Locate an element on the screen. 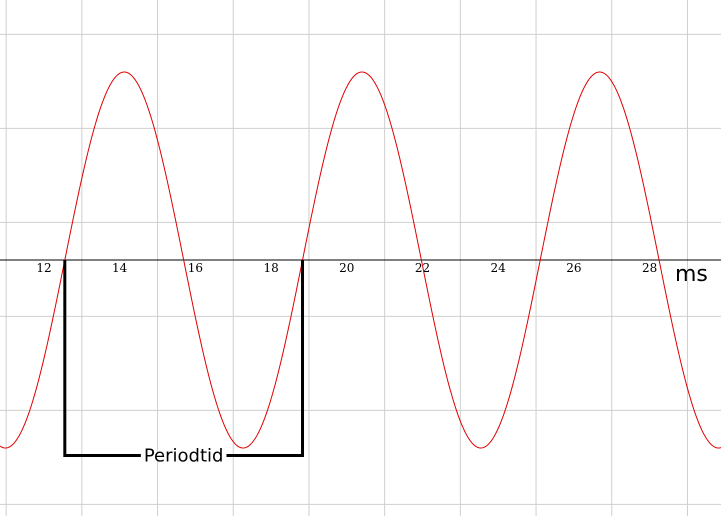 The image size is (721, 516). period-label: Periodtid is located at coordinates (184, 456).